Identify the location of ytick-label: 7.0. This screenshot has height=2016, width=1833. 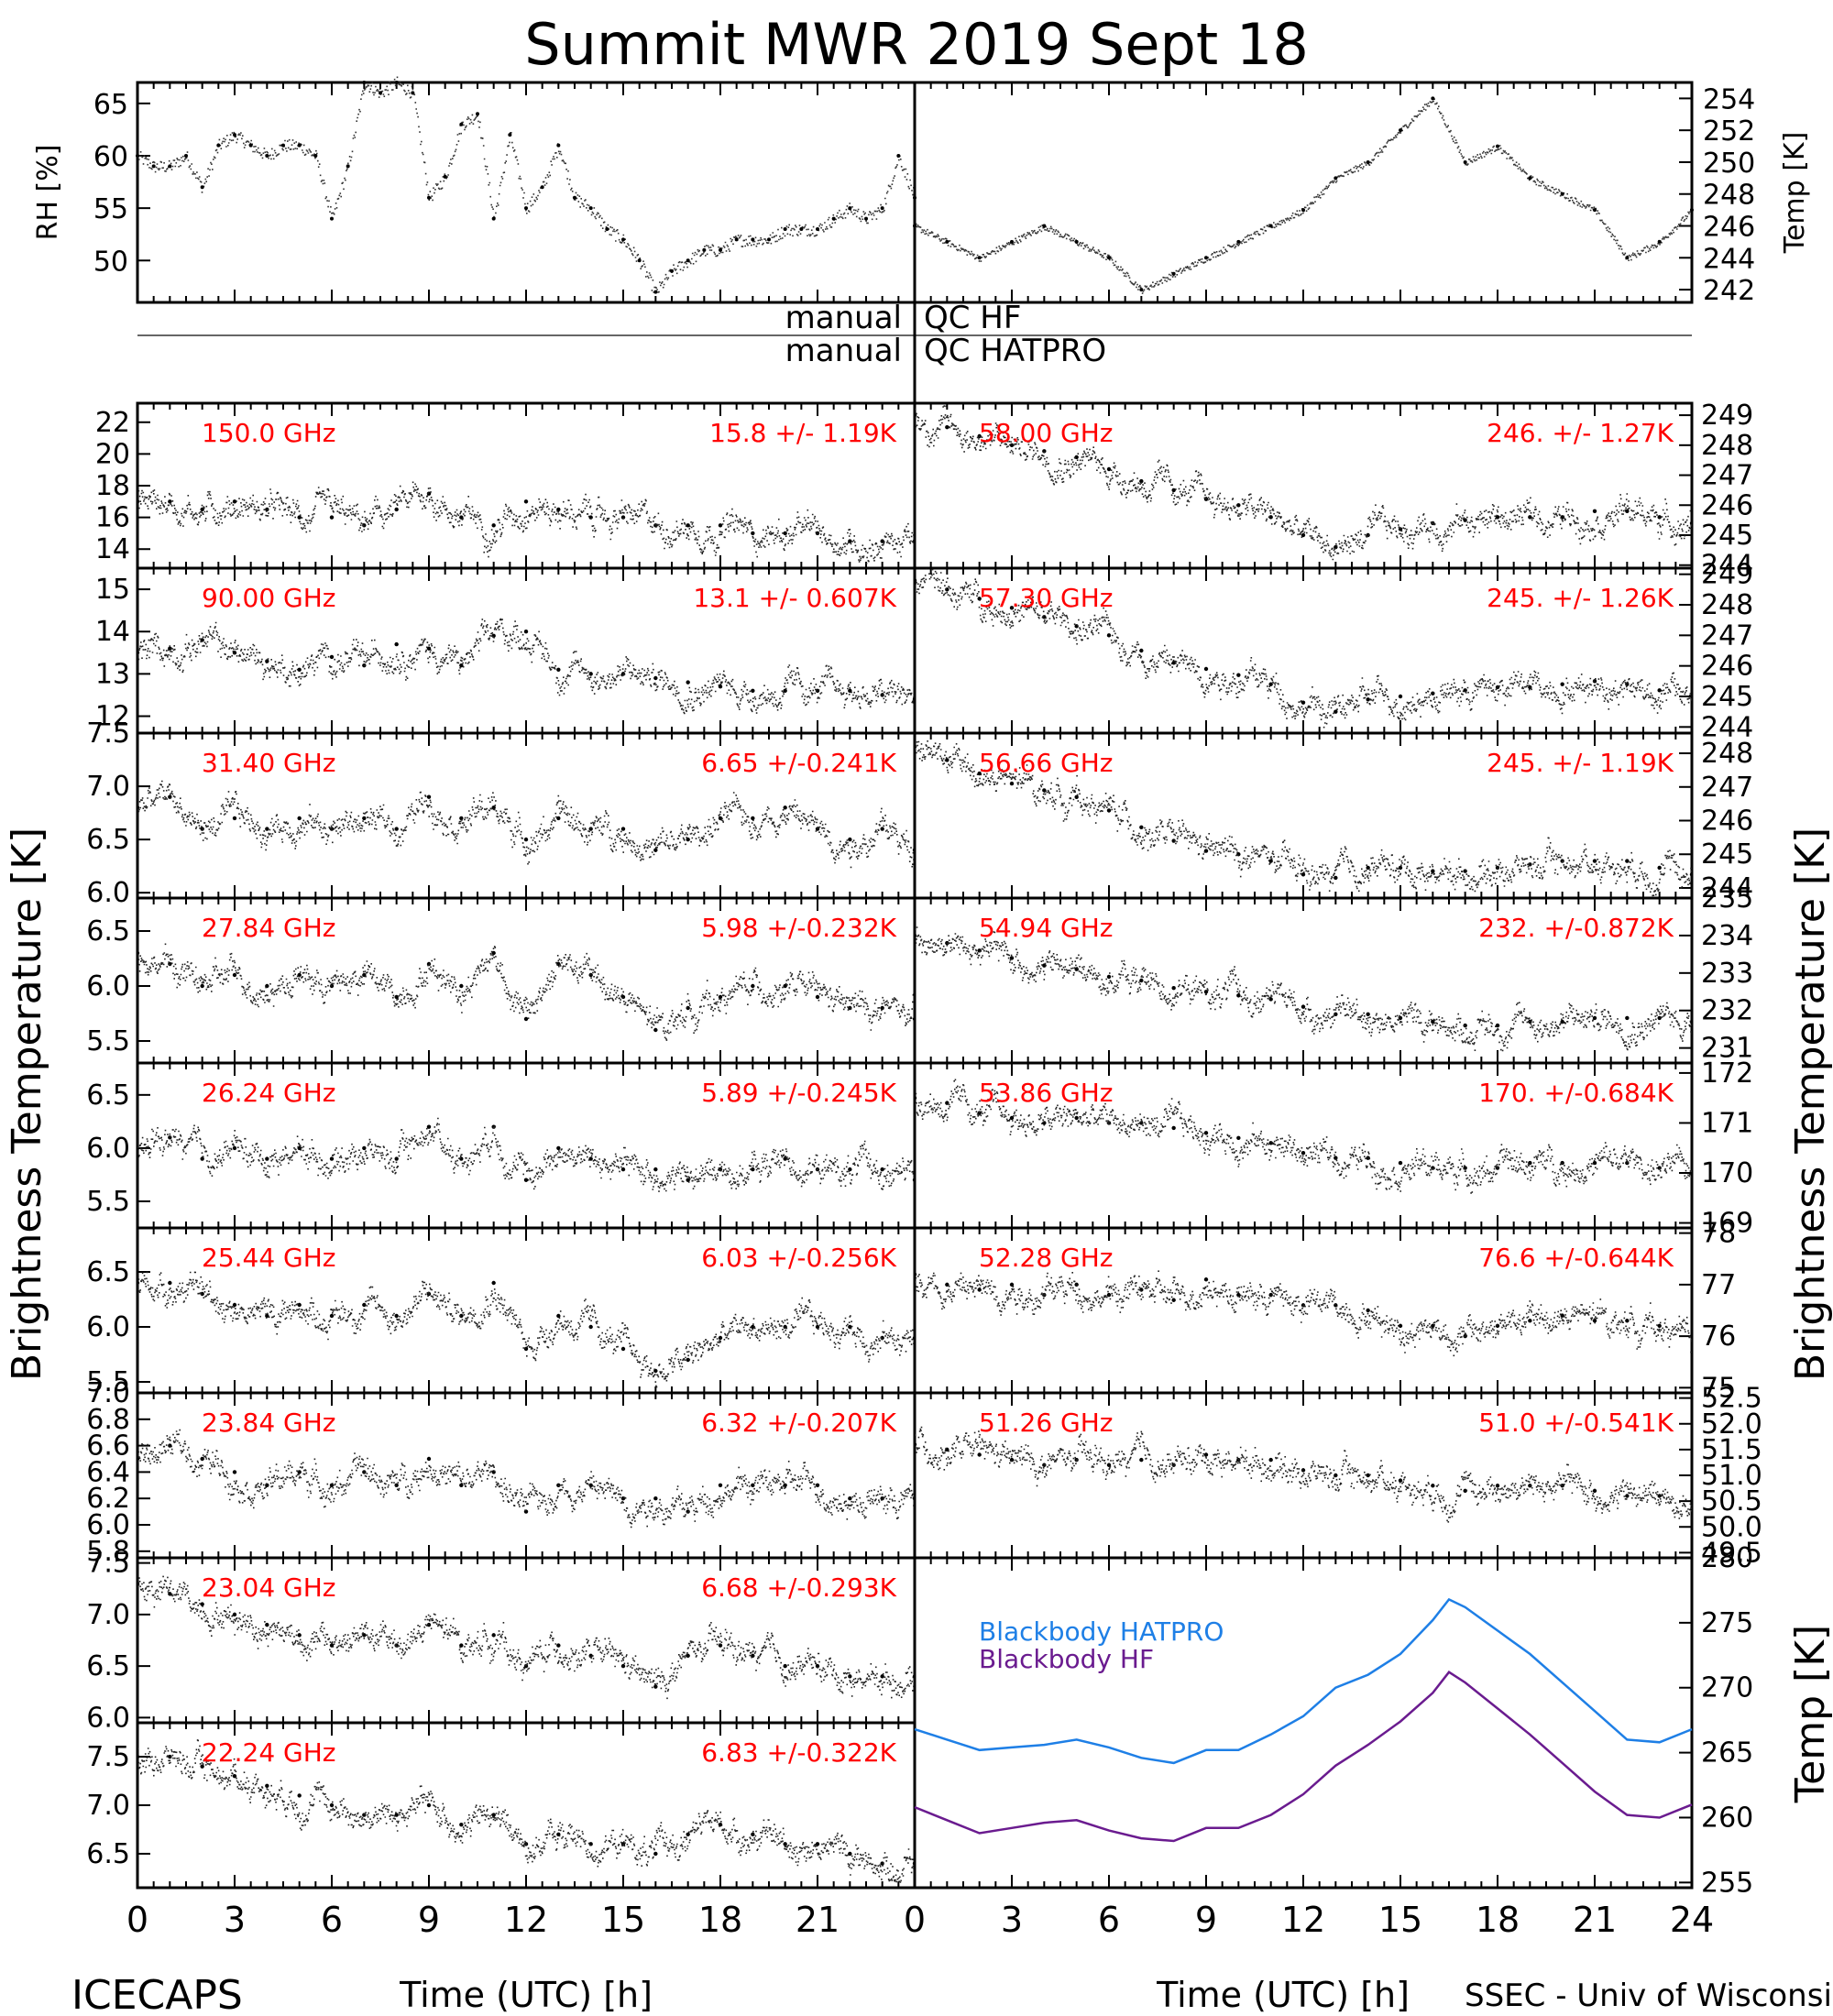
(108, 1393).